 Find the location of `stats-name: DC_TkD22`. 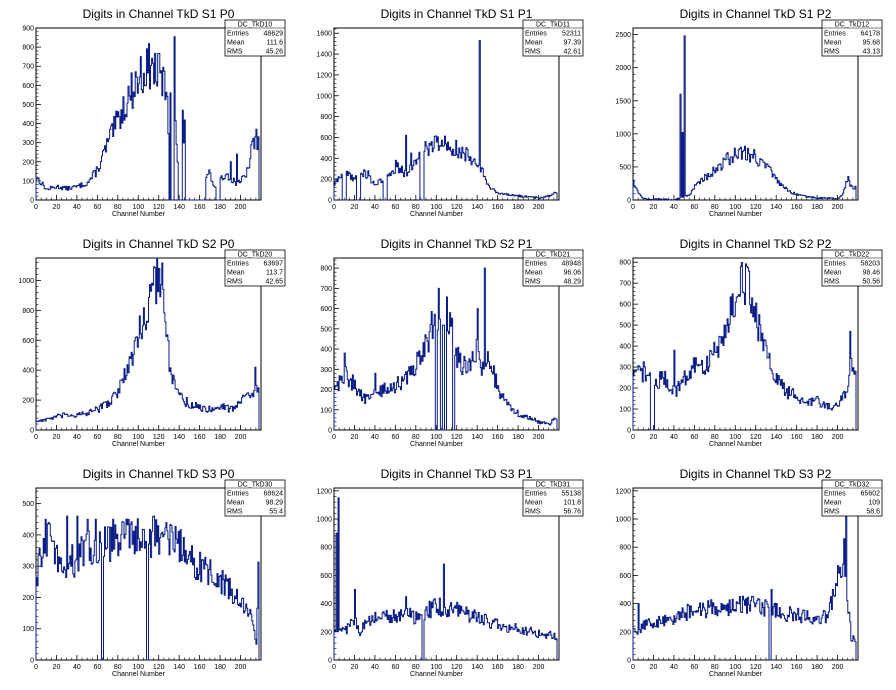

stats-name: DC_TkD22 is located at coordinates (852, 255).